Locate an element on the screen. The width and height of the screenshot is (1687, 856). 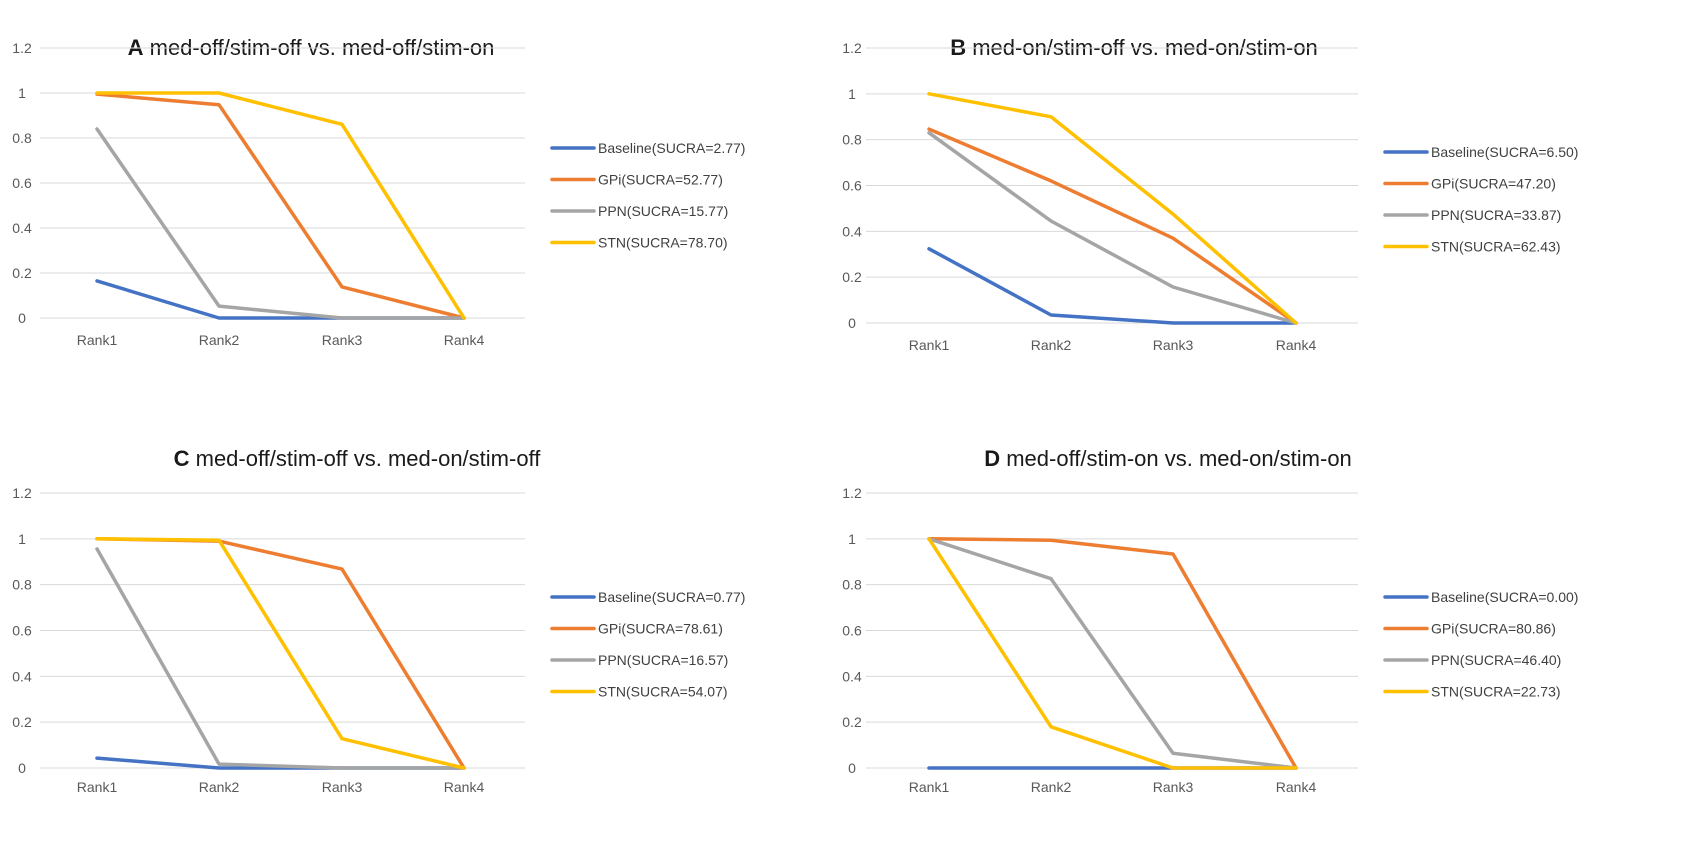
legend-label: GPi(SUCRA=47.20) is located at coordinates (1493, 184).